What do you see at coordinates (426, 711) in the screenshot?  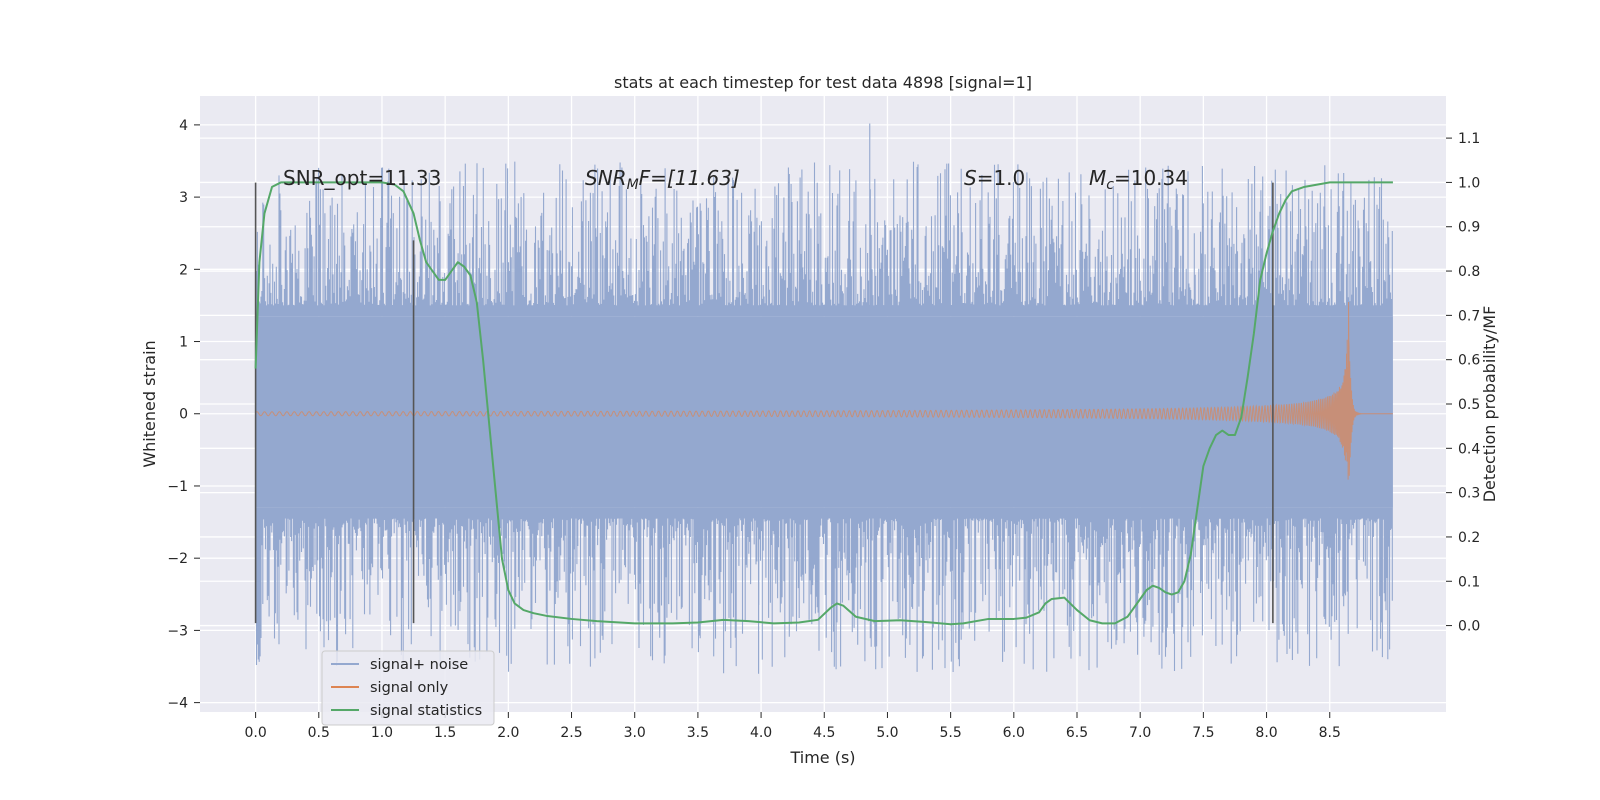 I see `legend-label-stats: signal statistics` at bounding box center [426, 711].